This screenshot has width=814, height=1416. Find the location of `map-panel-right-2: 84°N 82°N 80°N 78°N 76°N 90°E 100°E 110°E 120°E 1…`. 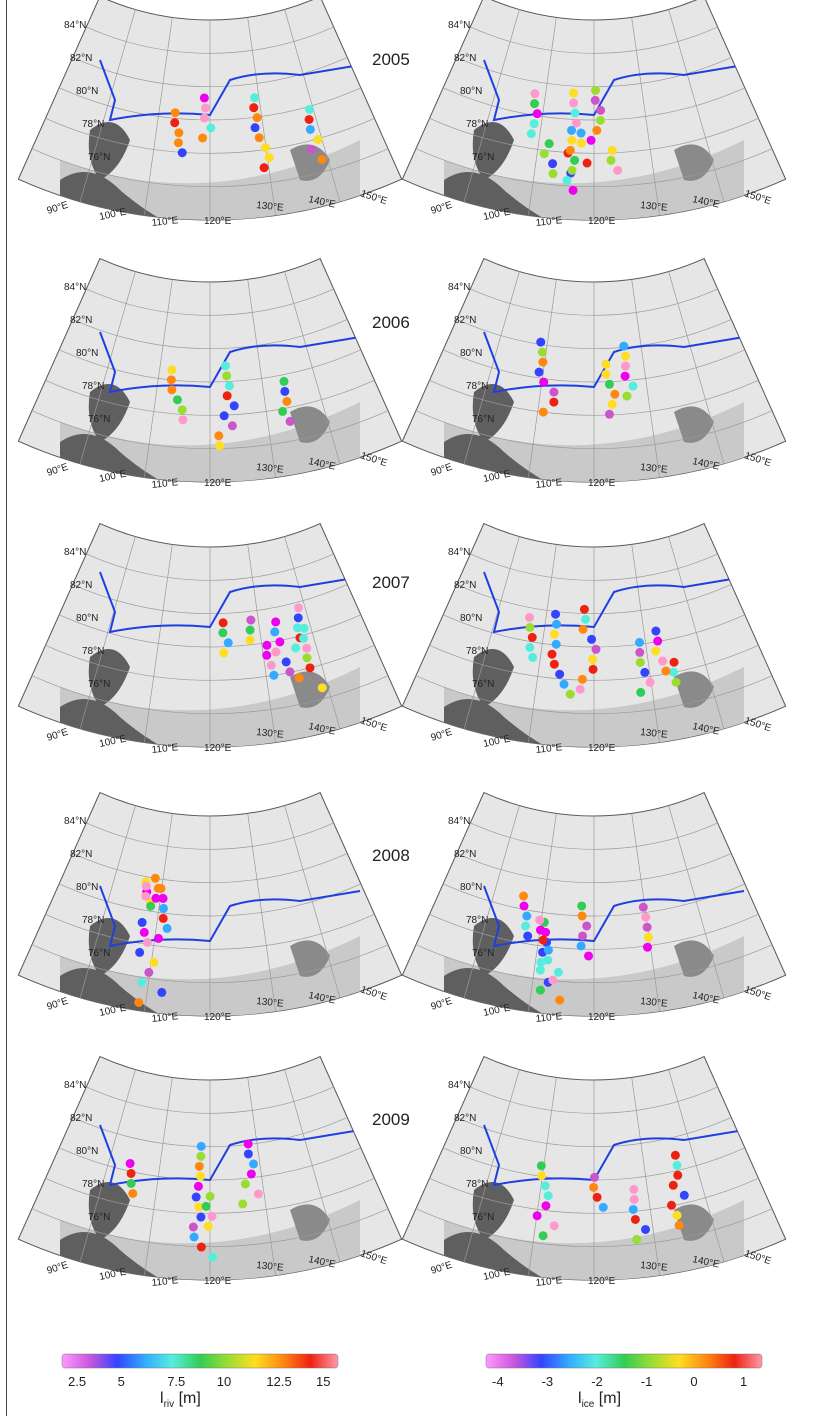

map-panel-right-2: 84°N 82°N 80°N 78°N 76°N 90°E 100°E 110°E 120°E 1… is located at coordinates (594, 639).